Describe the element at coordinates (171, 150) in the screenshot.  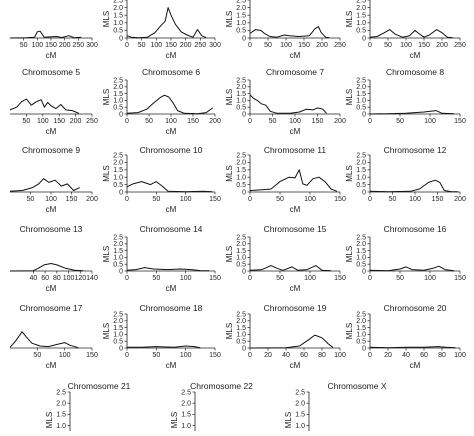
I see `chart-title: Chromosome 10` at that location.